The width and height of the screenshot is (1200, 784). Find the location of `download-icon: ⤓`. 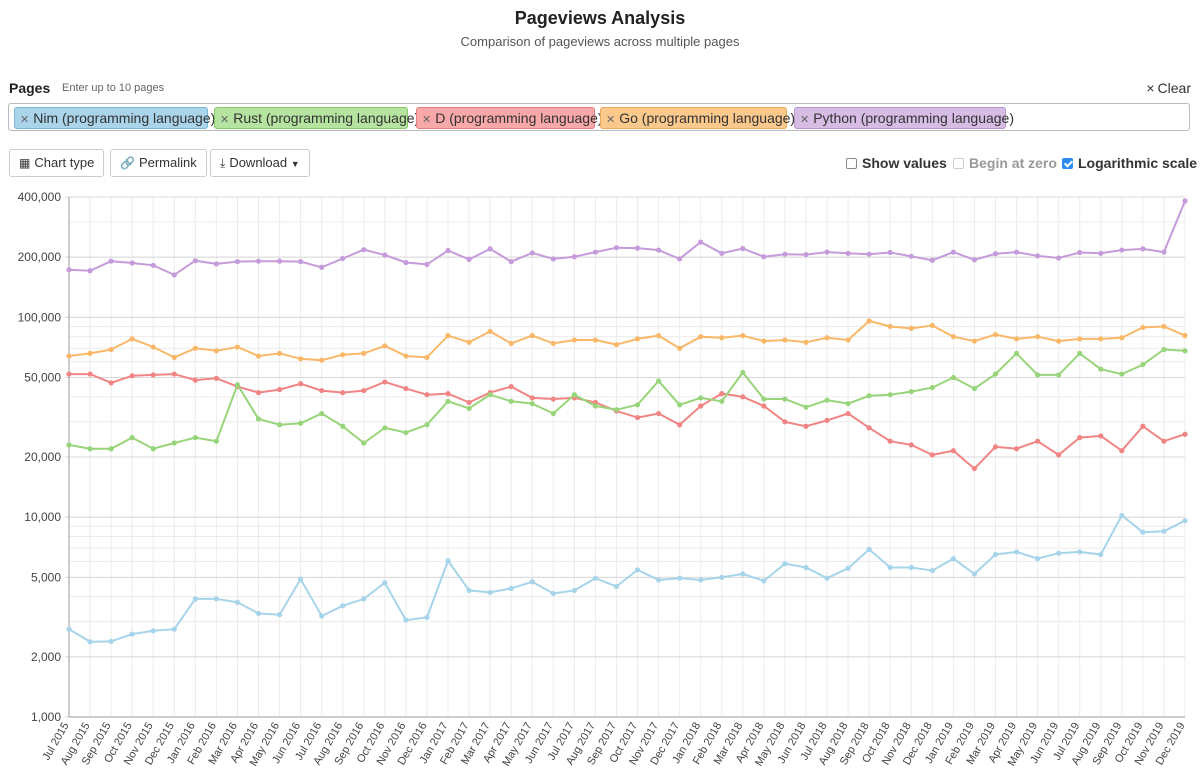

download-icon: ⤓ is located at coordinates (223, 163).